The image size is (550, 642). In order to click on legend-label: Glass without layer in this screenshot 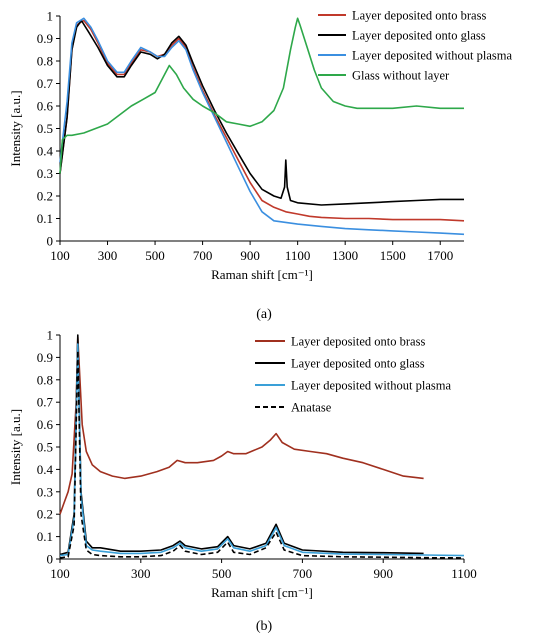, I will do `click(401, 76)`.